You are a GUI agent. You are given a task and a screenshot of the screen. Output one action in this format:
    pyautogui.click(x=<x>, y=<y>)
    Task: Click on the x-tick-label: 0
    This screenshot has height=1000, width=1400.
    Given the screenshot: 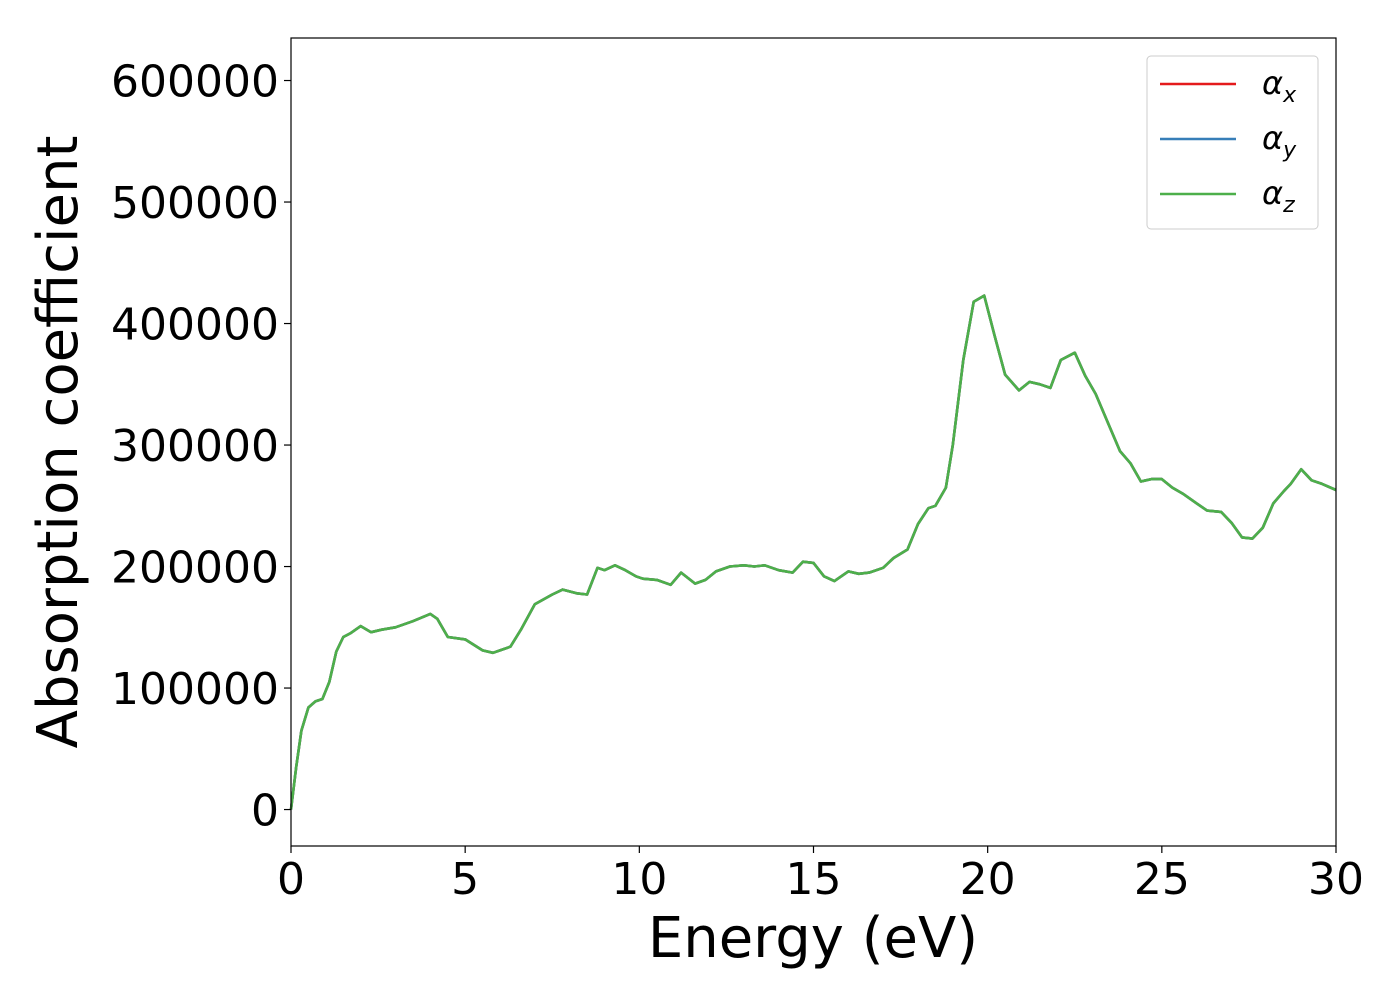 What is the action you would take?
    pyautogui.click(x=291, y=879)
    